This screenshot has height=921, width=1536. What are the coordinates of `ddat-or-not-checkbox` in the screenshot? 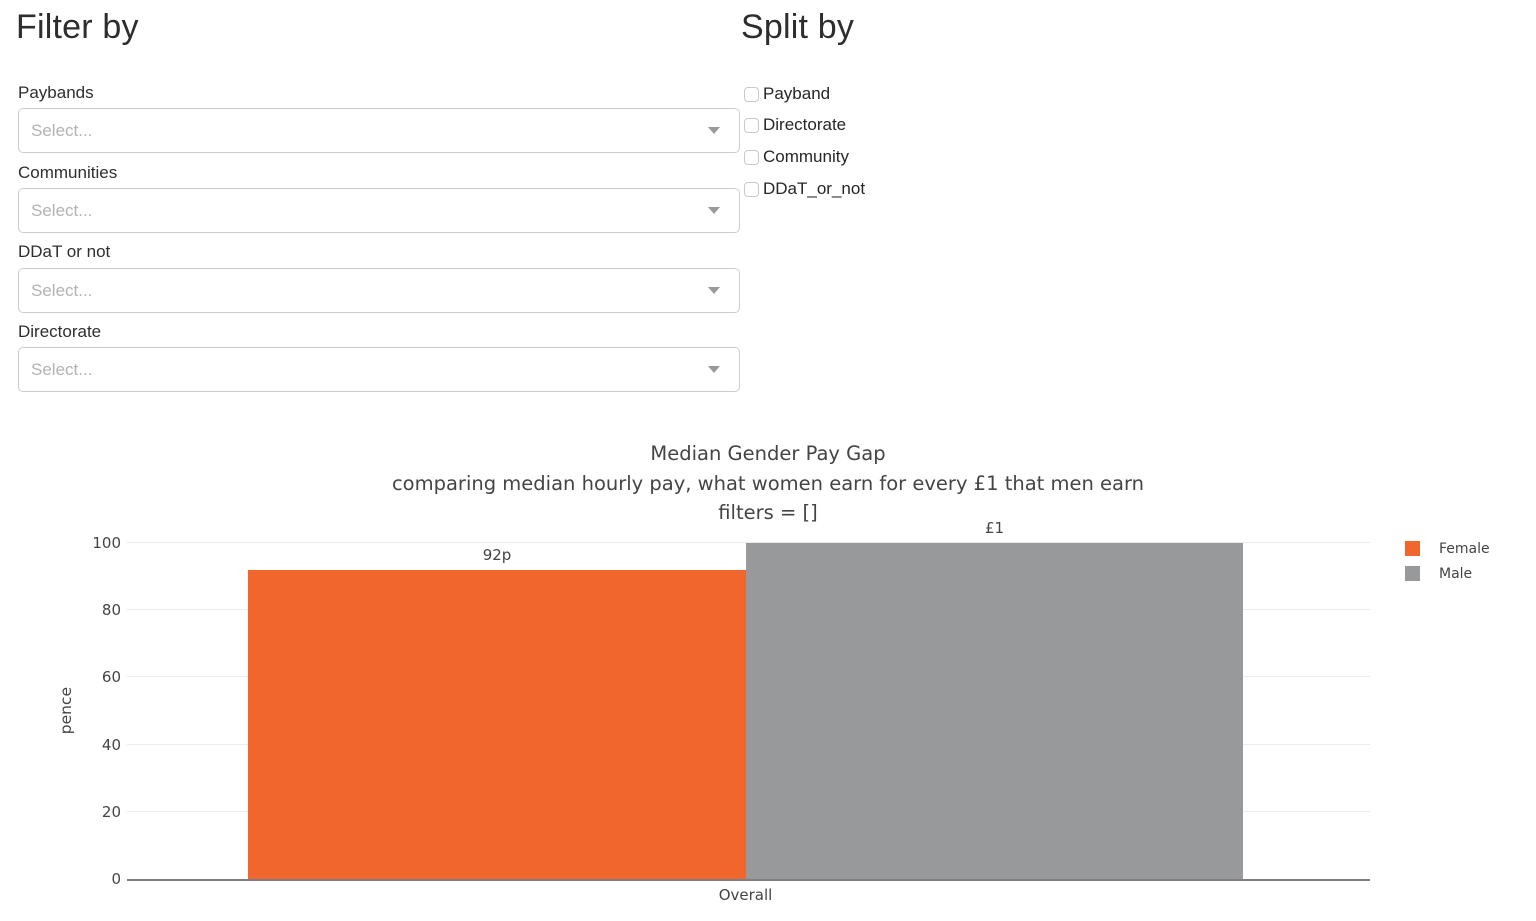 It's located at (751, 189).